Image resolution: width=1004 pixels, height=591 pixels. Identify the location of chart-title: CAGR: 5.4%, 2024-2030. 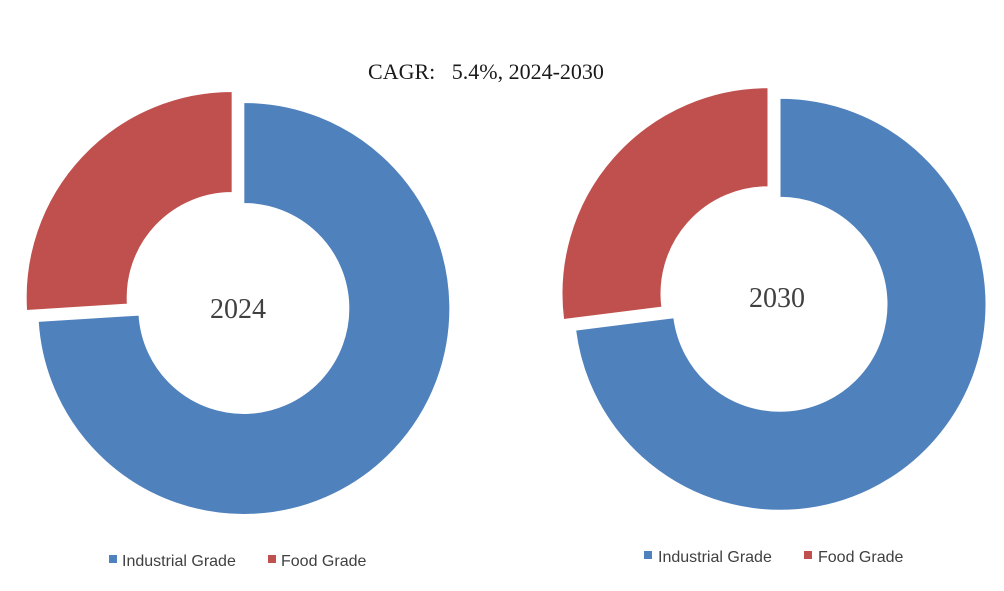
(486, 71).